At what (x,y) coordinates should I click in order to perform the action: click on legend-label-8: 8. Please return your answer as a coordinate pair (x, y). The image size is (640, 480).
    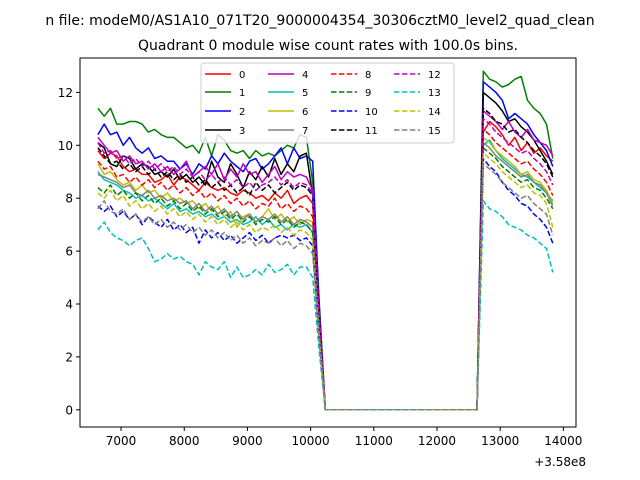
    Looking at the image, I should click on (368, 75).